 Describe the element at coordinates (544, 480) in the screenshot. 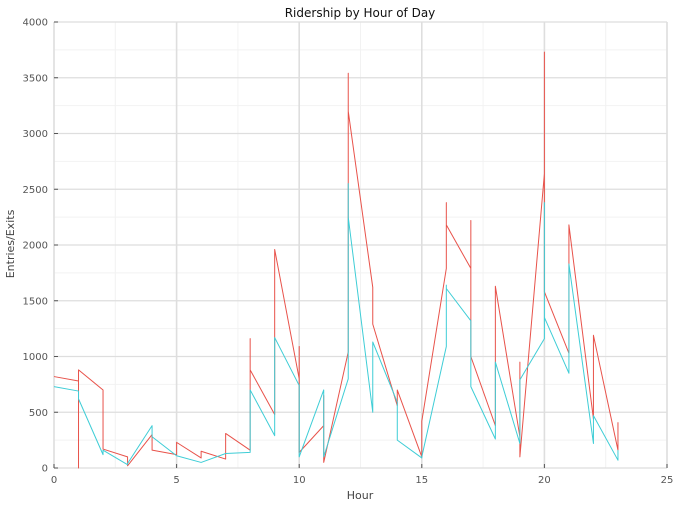

I see `x-tick-label: 20` at that location.